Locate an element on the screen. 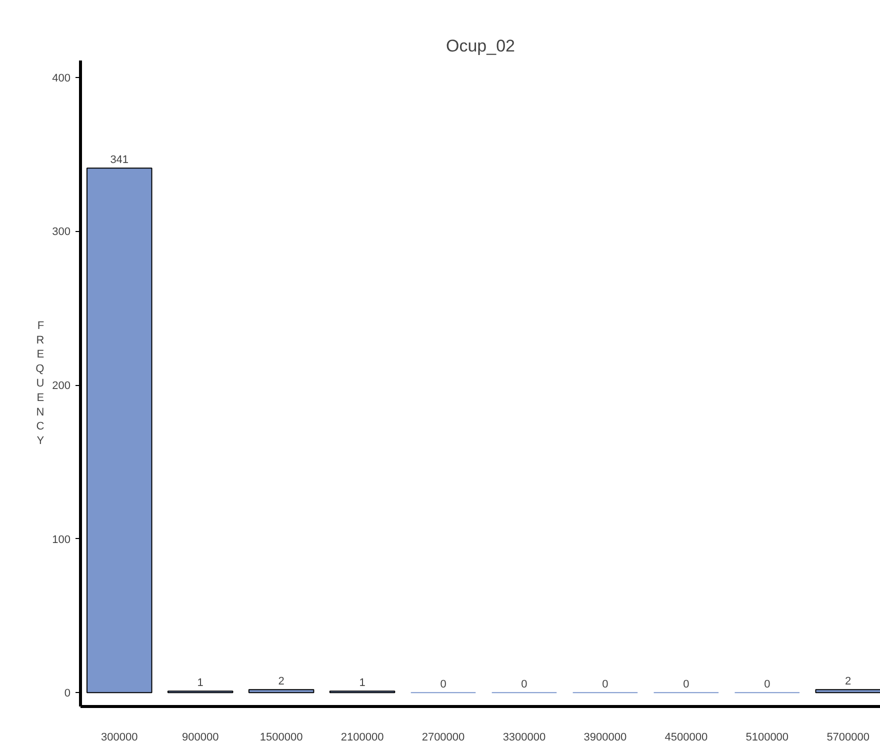 Image resolution: width=880 pixels, height=756 pixels. data-label: 341 is located at coordinates (119, 160).